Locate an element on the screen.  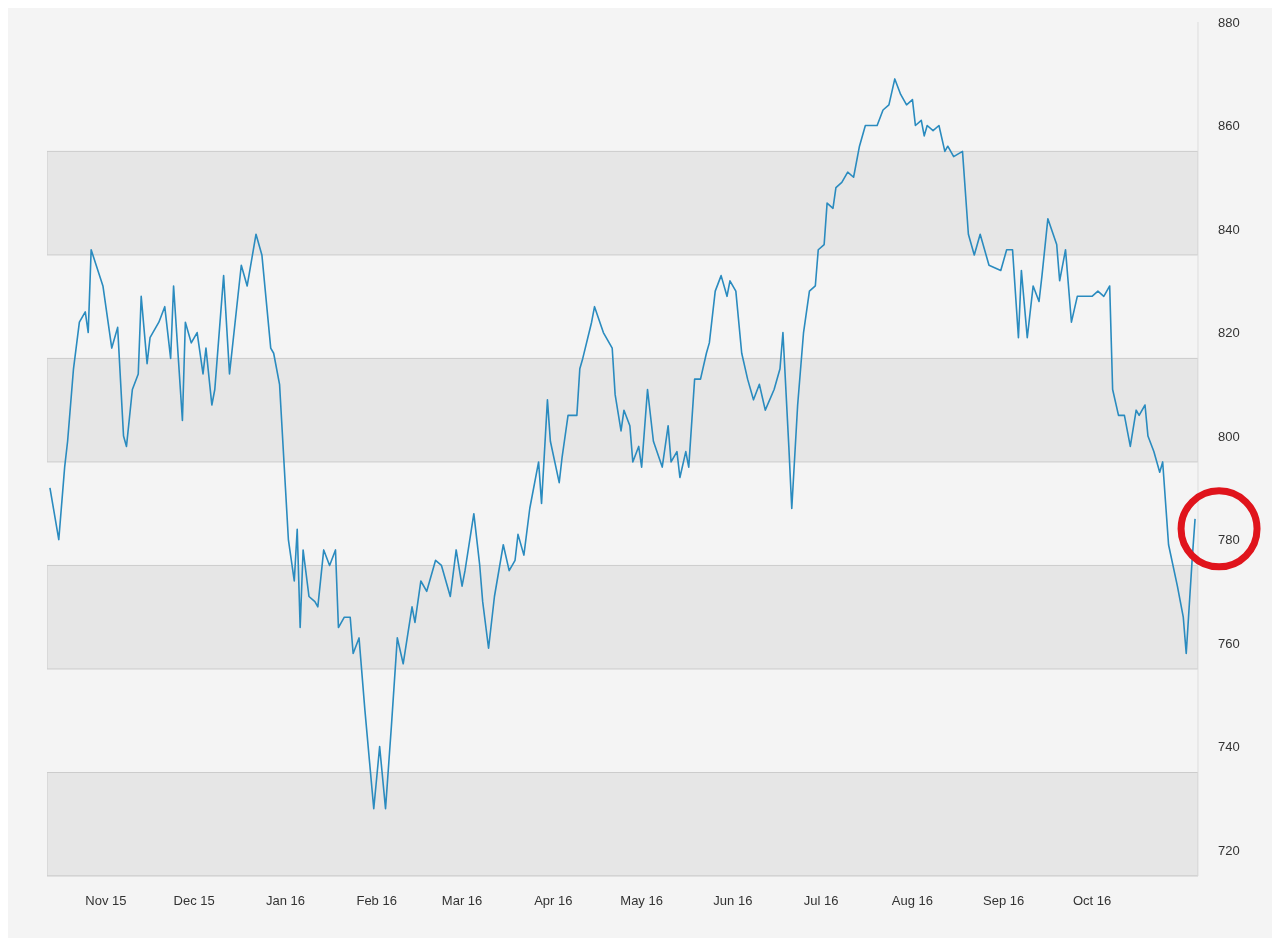
x-tick-label: Apr 16 is located at coordinates (553, 901).